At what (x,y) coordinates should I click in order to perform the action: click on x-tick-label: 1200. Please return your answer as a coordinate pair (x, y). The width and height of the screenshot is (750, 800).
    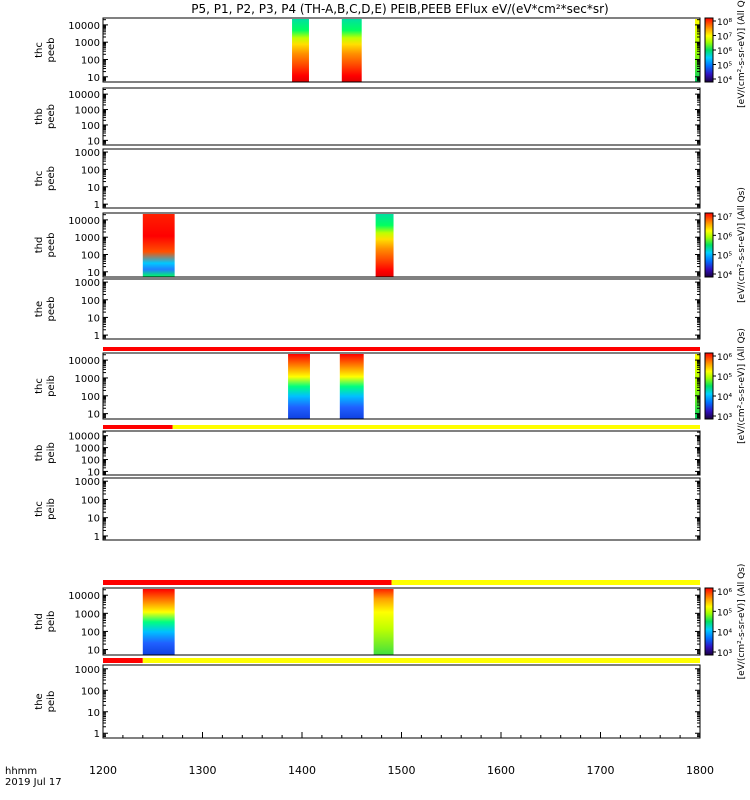
    Looking at the image, I should click on (103, 770).